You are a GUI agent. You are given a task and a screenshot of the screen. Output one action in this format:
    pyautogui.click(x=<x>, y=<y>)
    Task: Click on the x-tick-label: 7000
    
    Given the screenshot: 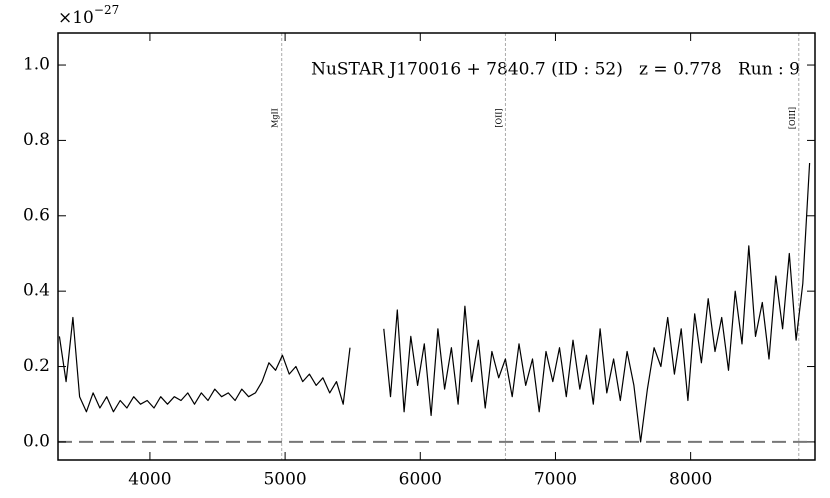 What is the action you would take?
    pyautogui.click(x=555, y=480)
    